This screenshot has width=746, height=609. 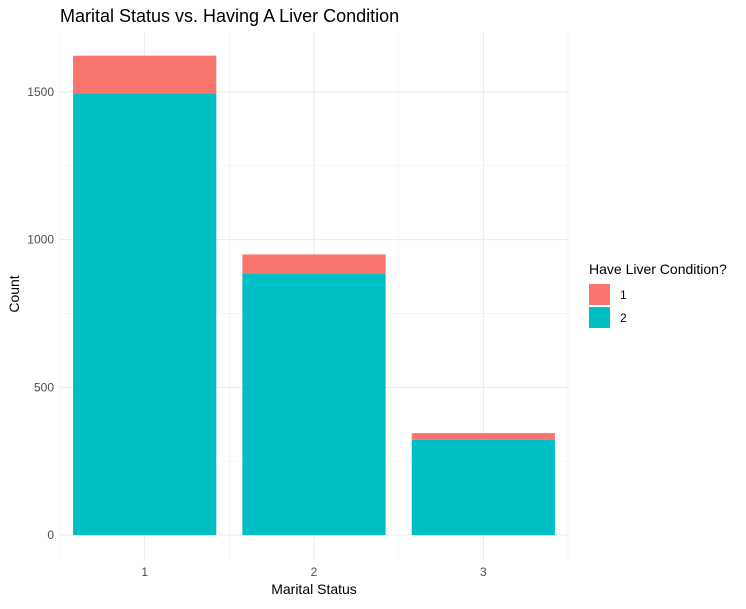 What do you see at coordinates (144, 572) in the screenshot?
I see `x-tick-label: 1` at bounding box center [144, 572].